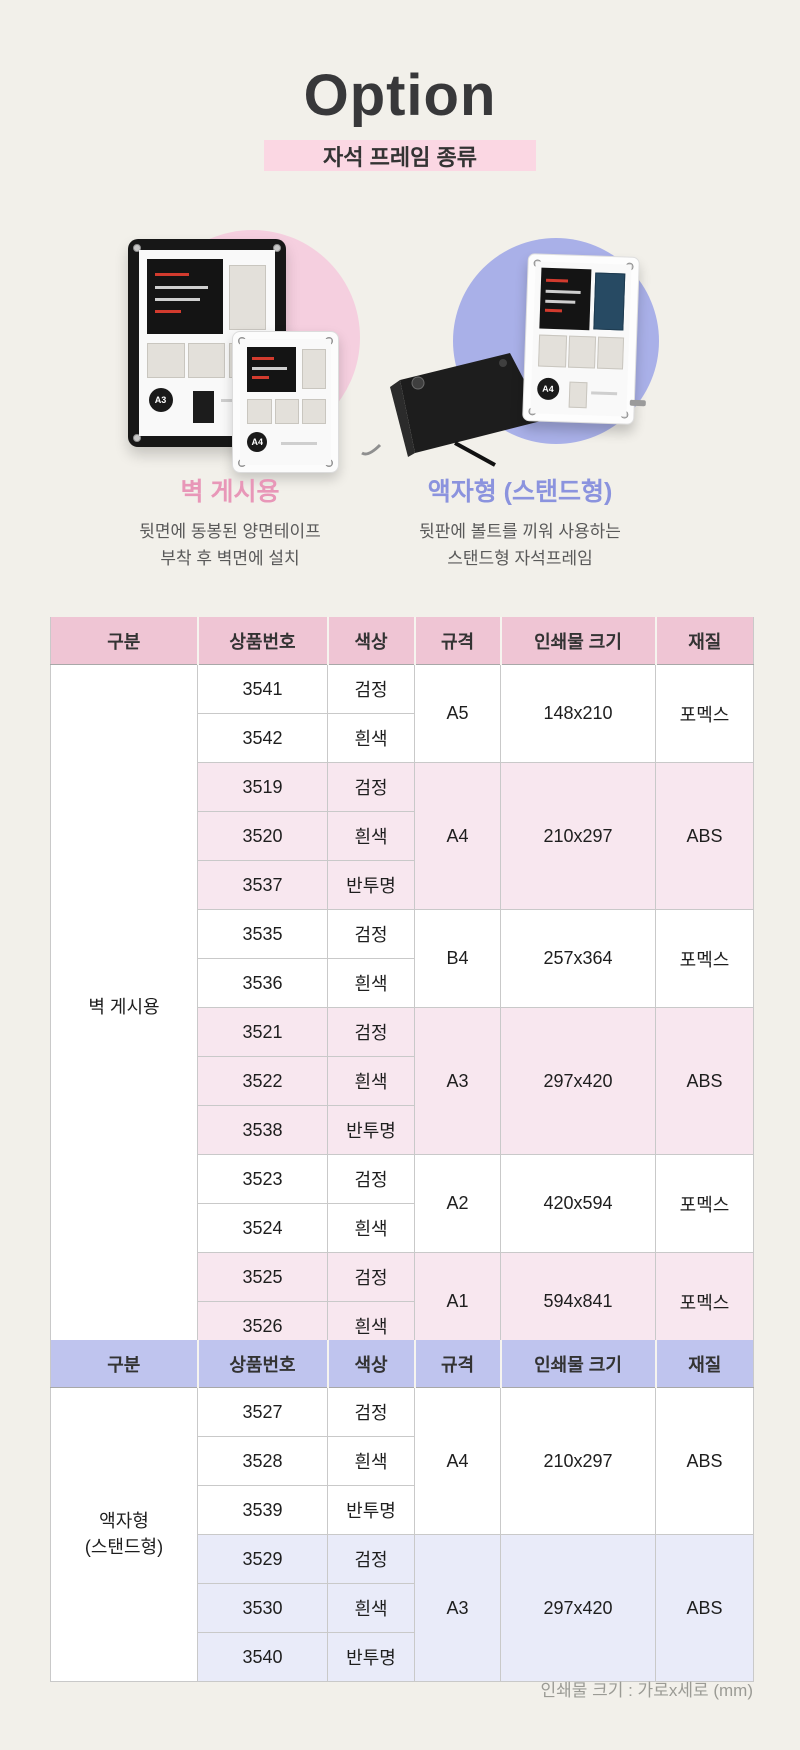 The height and width of the screenshot is (1750, 800). I want to click on product-no-cell: 3522, so click(262, 1081).